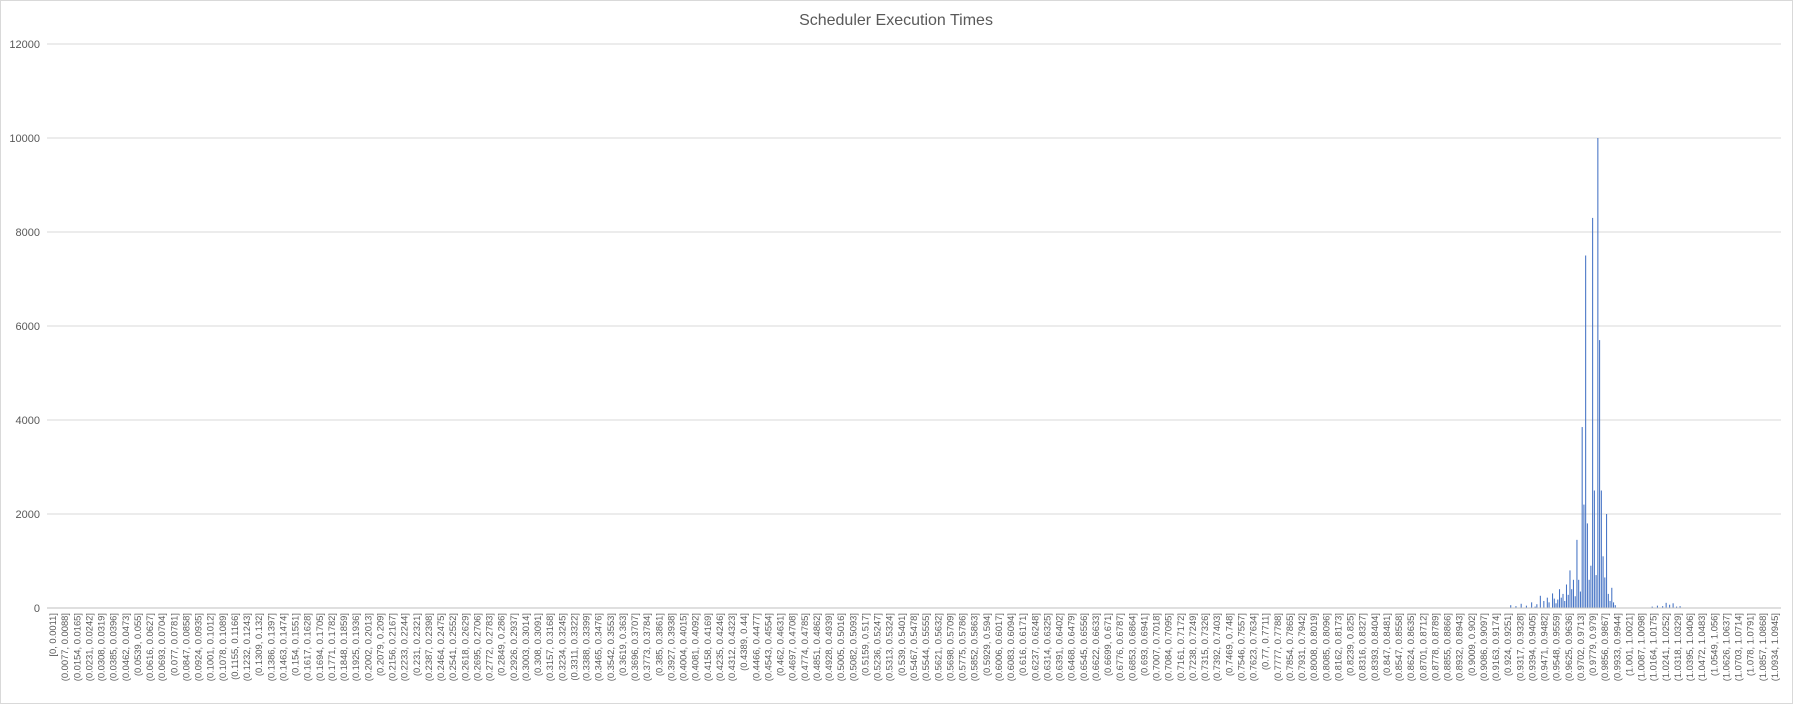 The image size is (1793, 704). I want to click on x-tick-label: (0.1232, 0.1243], so click(246, 647).